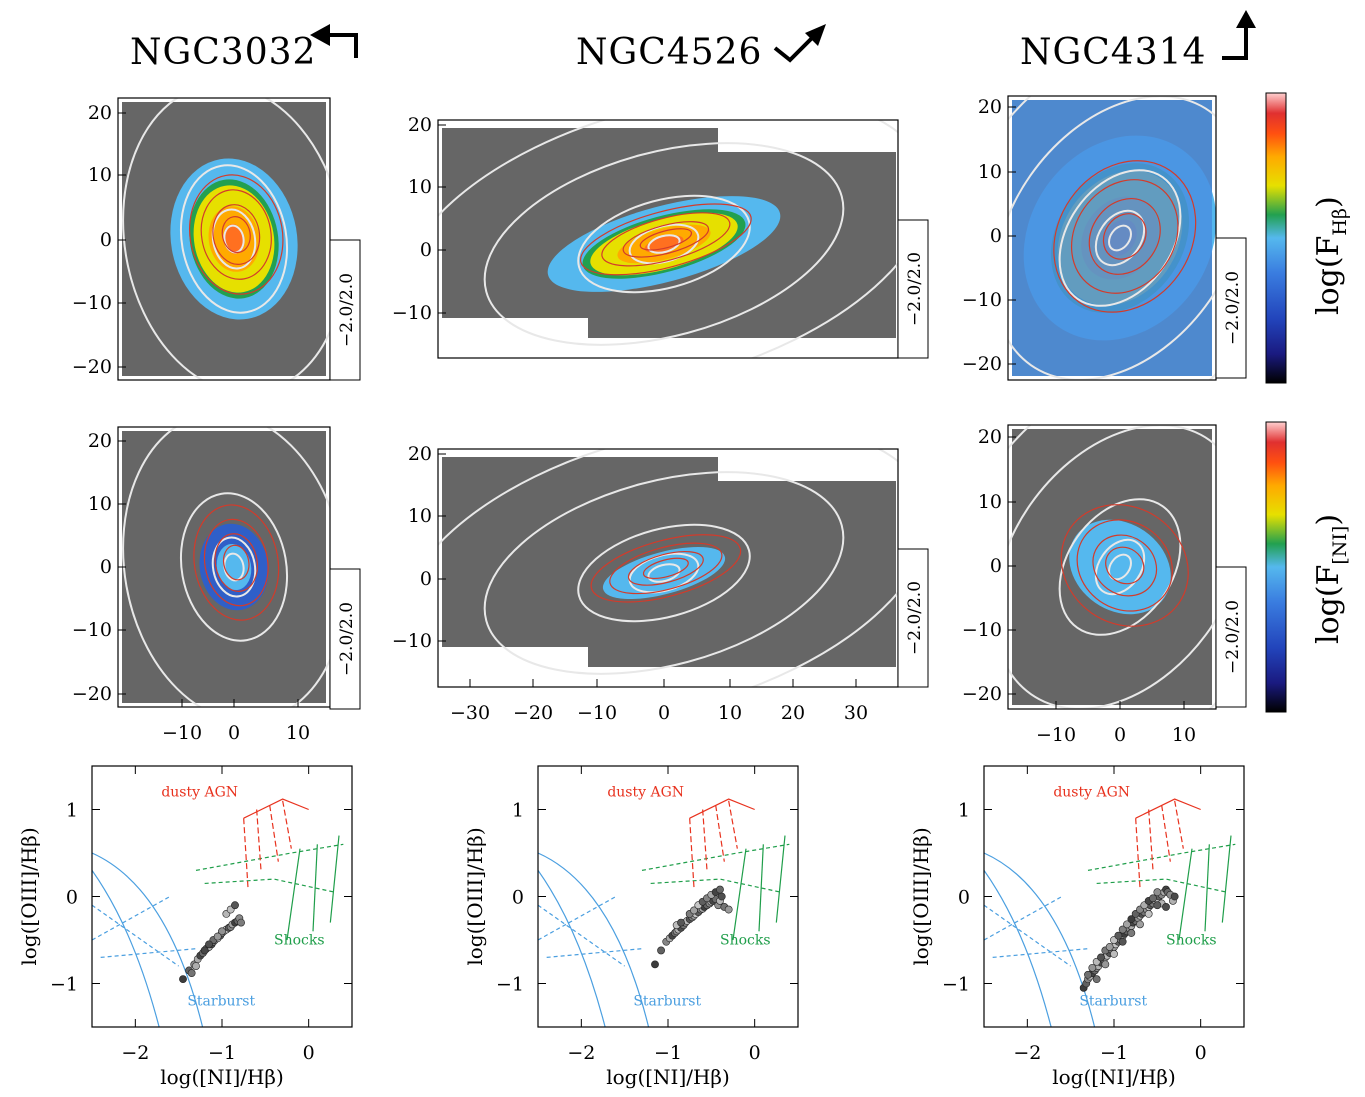 The width and height of the screenshot is (1365, 1097). I want to click on galaxy-title-ngc4314: NGC4314, so click(1113, 52).